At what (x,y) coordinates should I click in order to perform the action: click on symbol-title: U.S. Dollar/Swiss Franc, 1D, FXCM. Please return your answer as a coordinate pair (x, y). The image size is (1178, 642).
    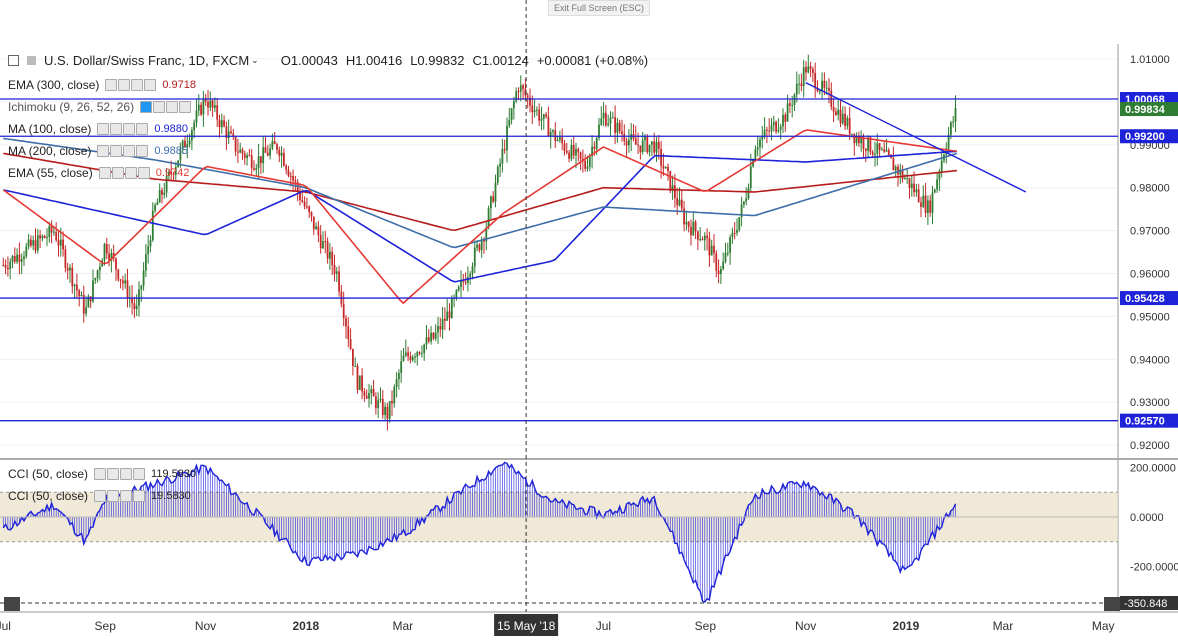
    Looking at the image, I should click on (147, 60).